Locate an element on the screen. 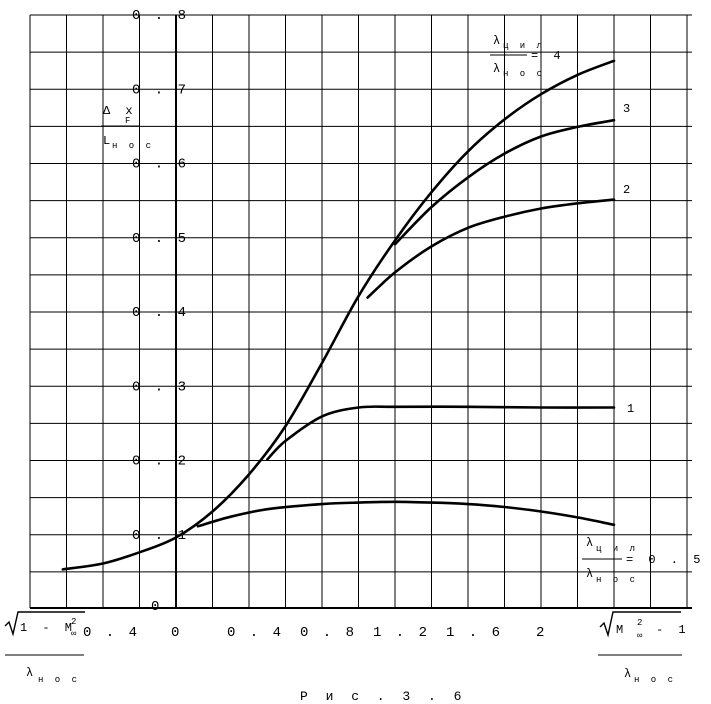  x-tick-label-left: 0 . 4 is located at coordinates (111, 633).